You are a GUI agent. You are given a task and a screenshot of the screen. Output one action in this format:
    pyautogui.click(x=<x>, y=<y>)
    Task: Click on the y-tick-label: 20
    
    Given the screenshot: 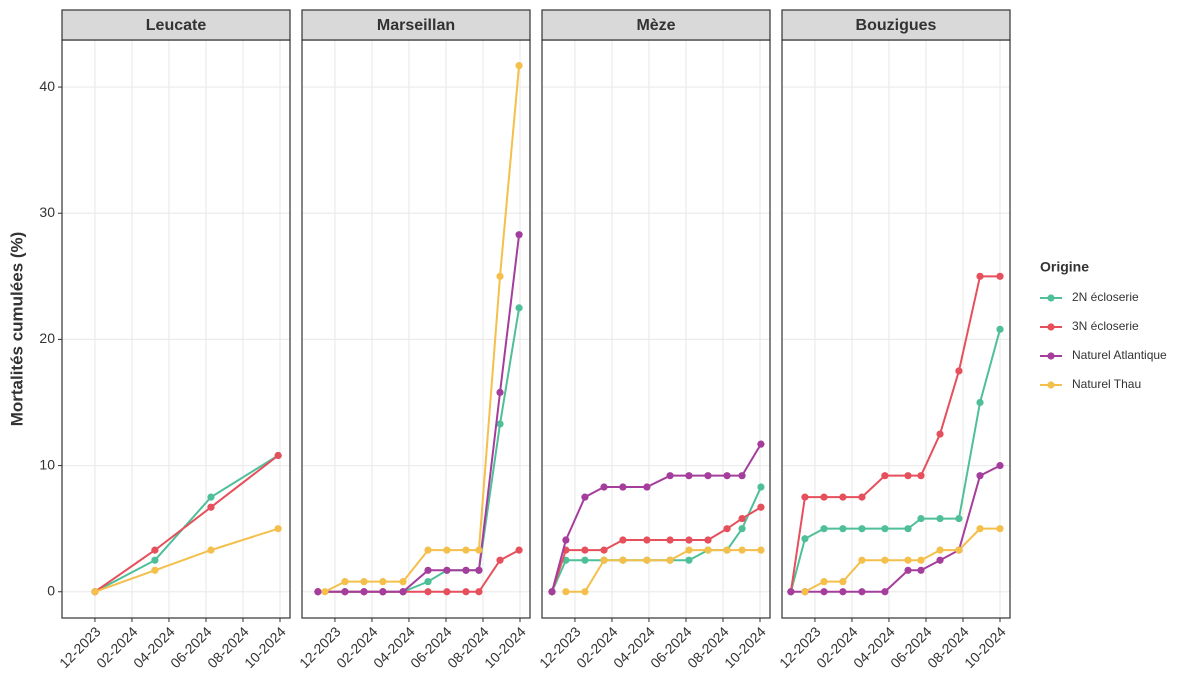 What is the action you would take?
    pyautogui.click(x=47, y=338)
    